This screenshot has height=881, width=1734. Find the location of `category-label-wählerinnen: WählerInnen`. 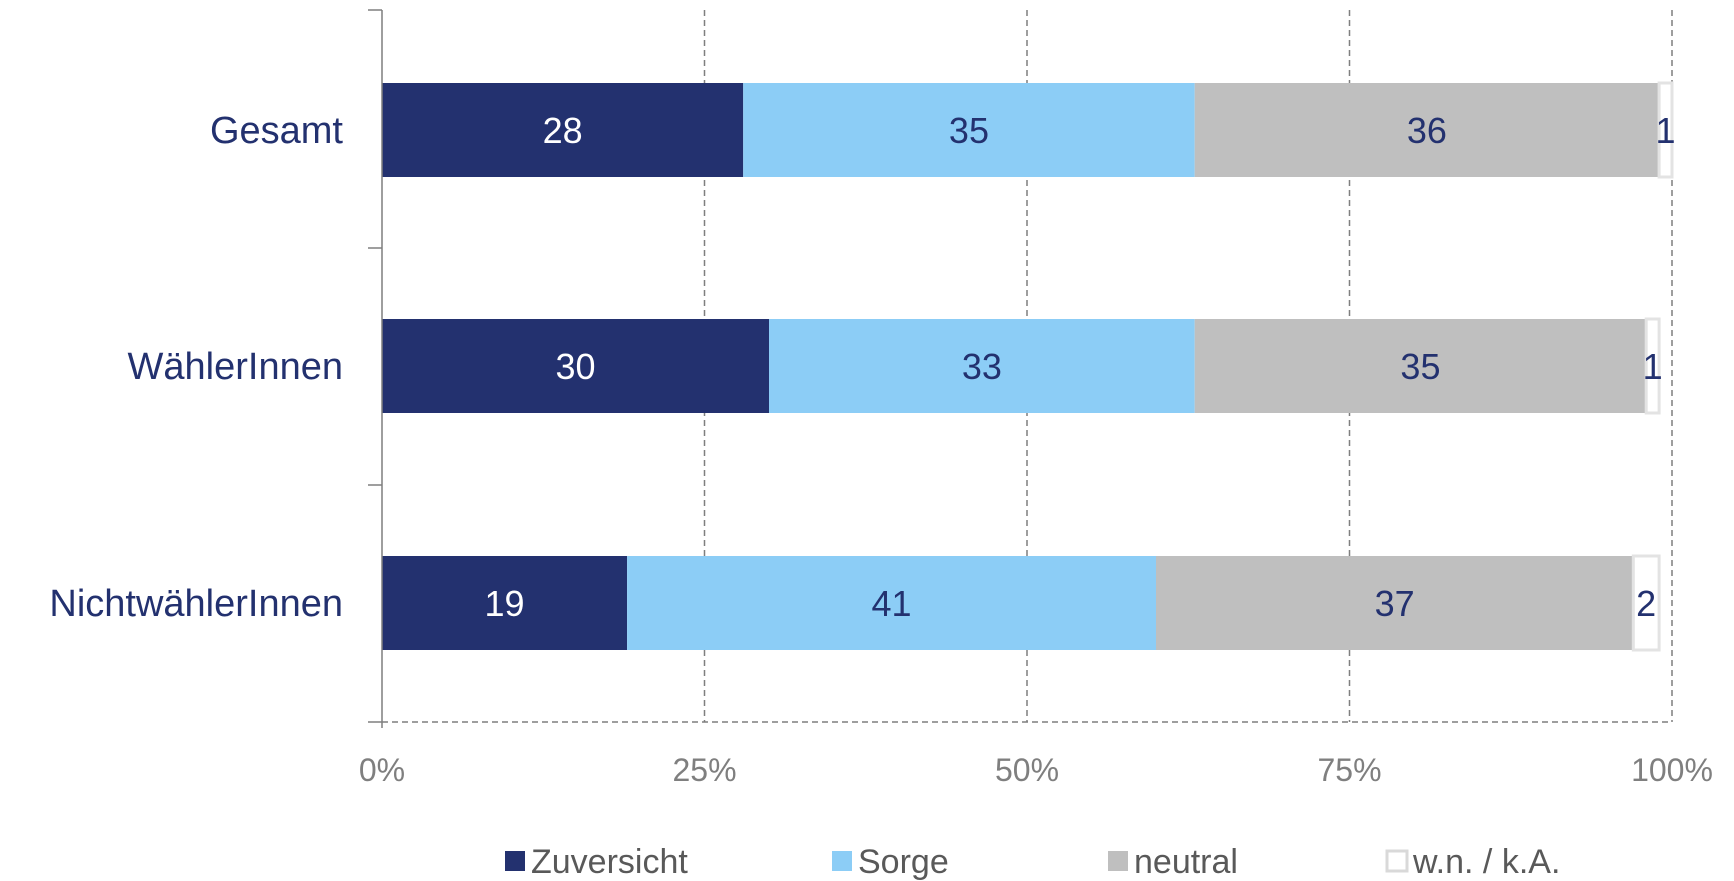

category-label-wählerinnen: WählerInnen is located at coordinates (235, 367).